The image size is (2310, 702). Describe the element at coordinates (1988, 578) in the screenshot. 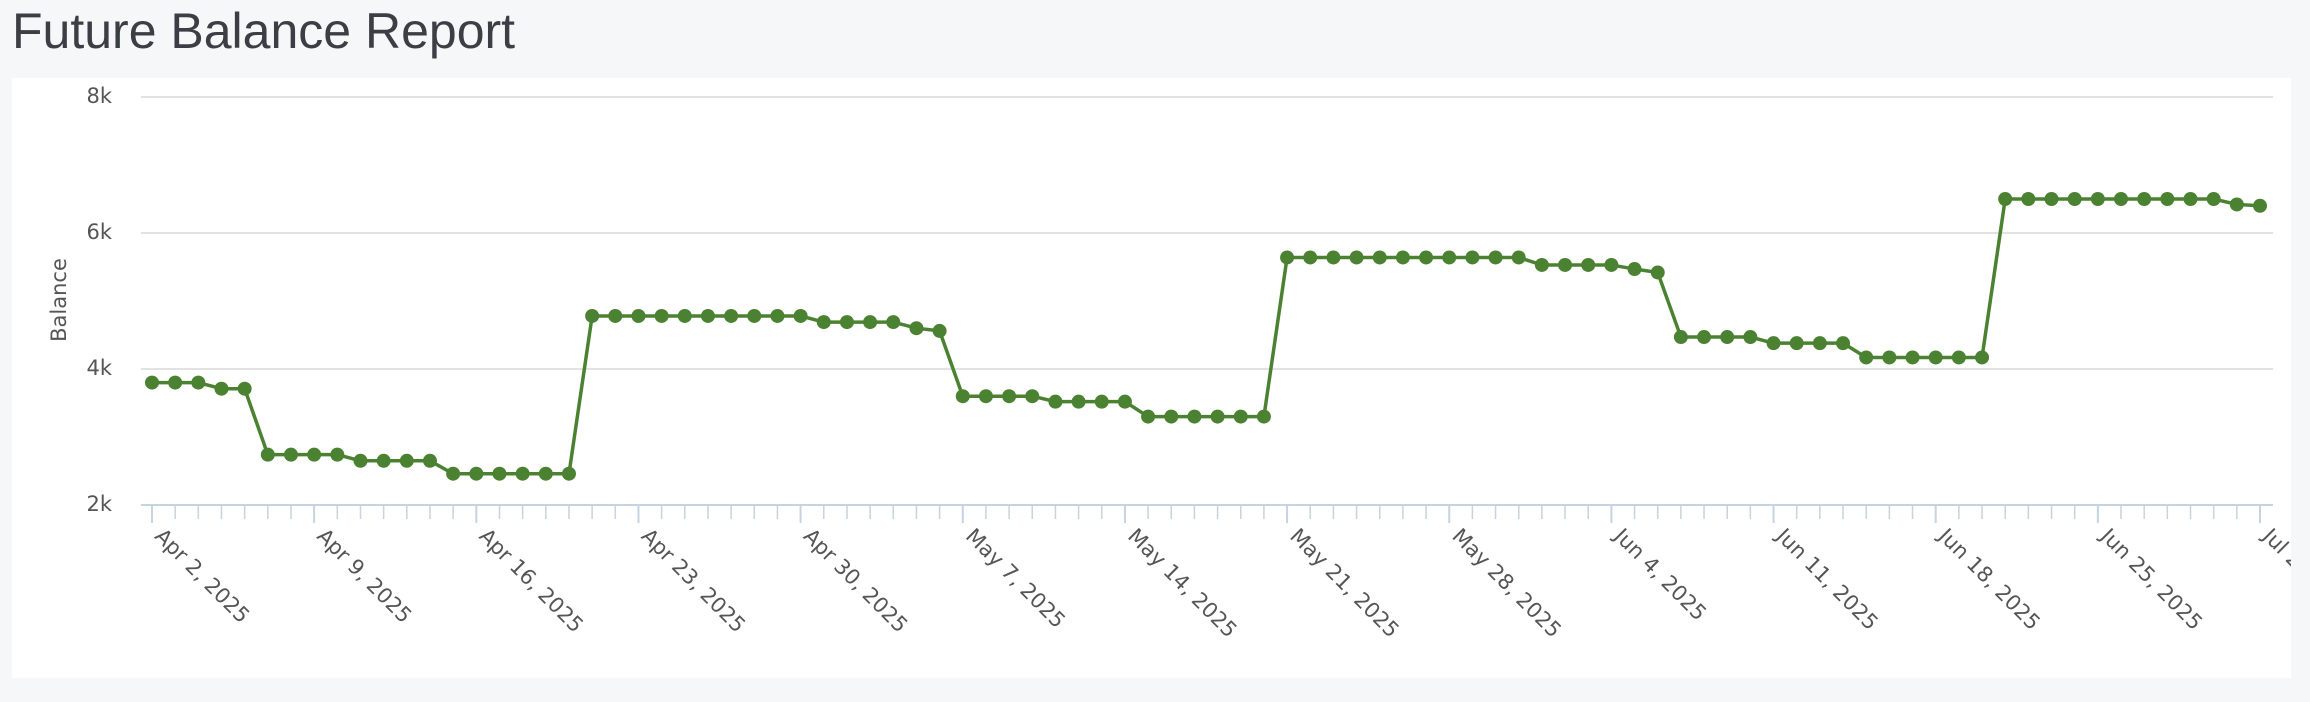

I see `x-tick-label: Jun 18, 2025` at that location.